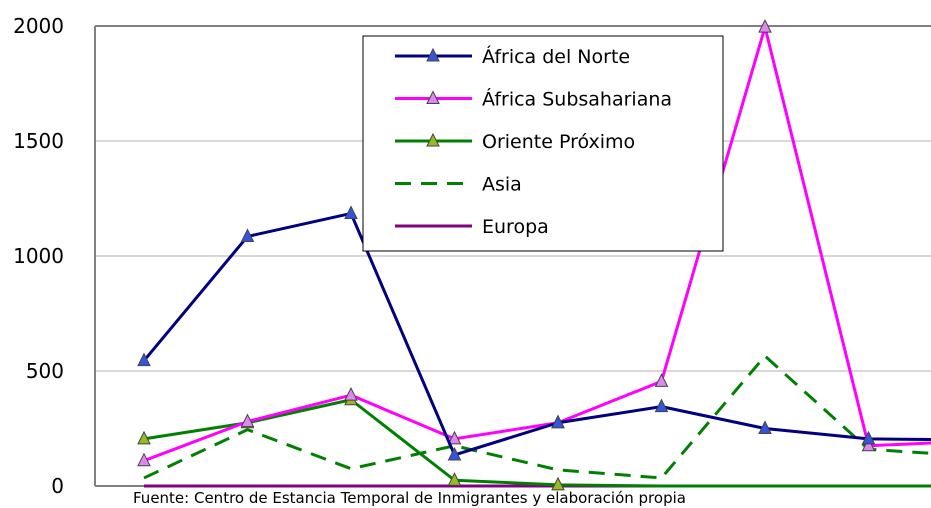  Describe the element at coordinates (515, 227) in the screenshot. I see `legend-label: Europa` at that location.